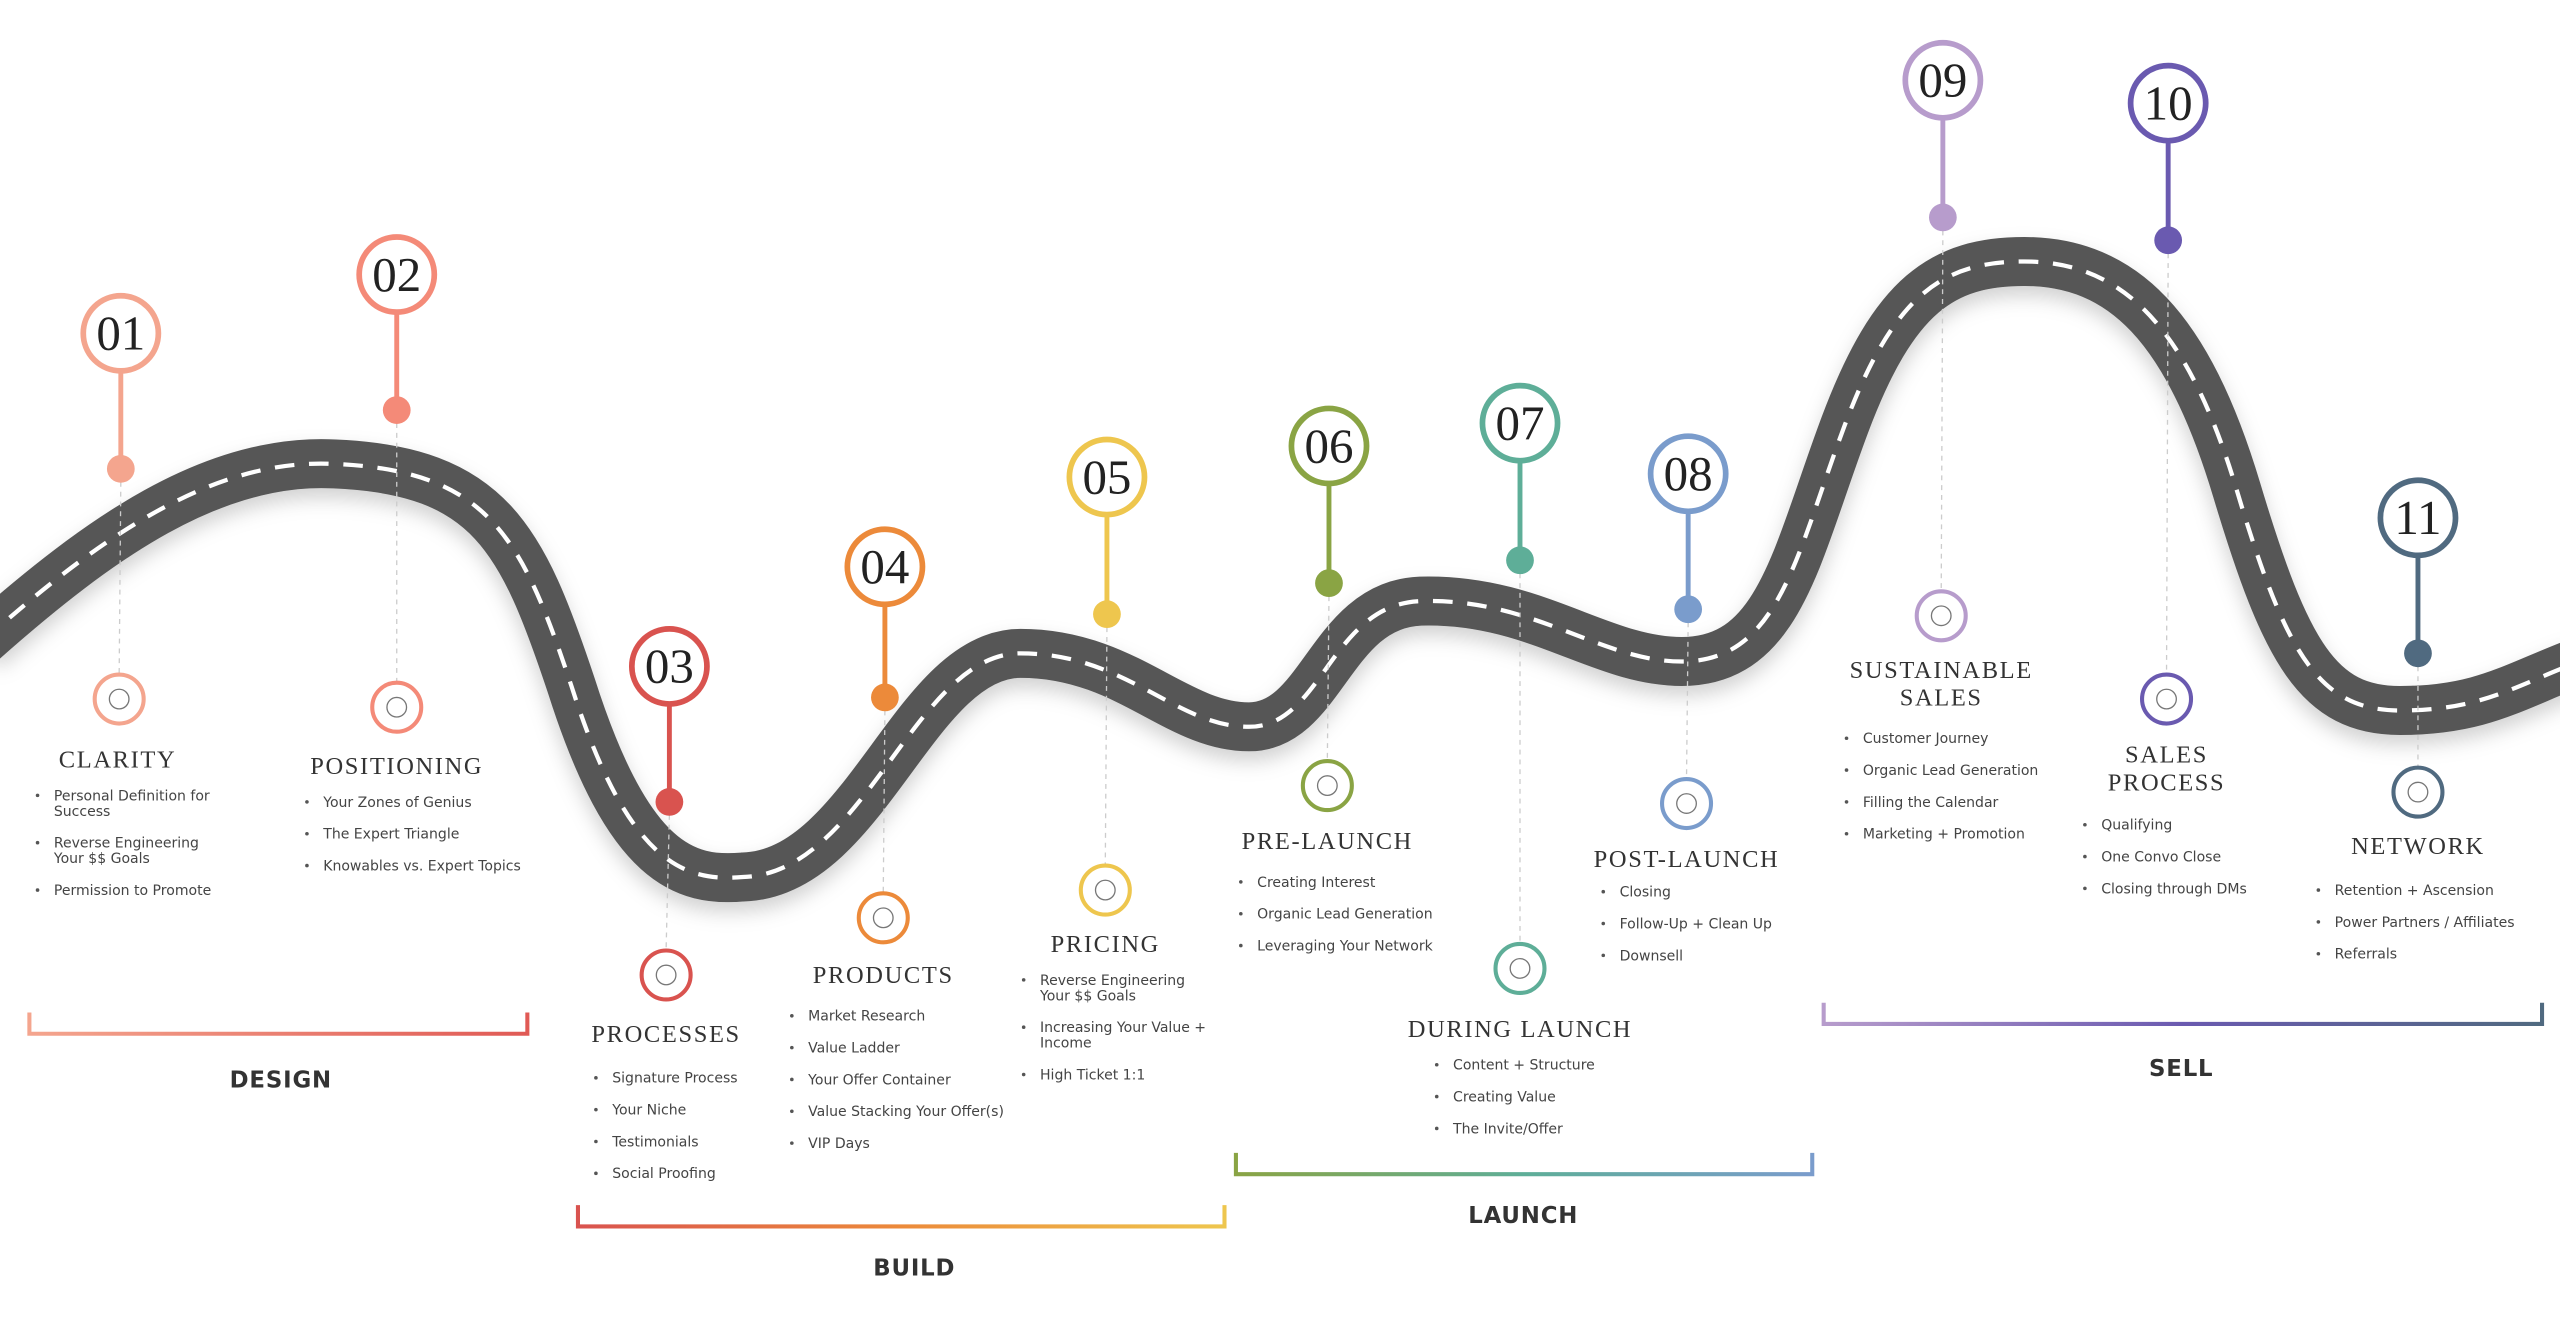  Describe the element at coordinates (1944, 835) in the screenshot. I see `stage-item: Marketing + Promotion` at that location.